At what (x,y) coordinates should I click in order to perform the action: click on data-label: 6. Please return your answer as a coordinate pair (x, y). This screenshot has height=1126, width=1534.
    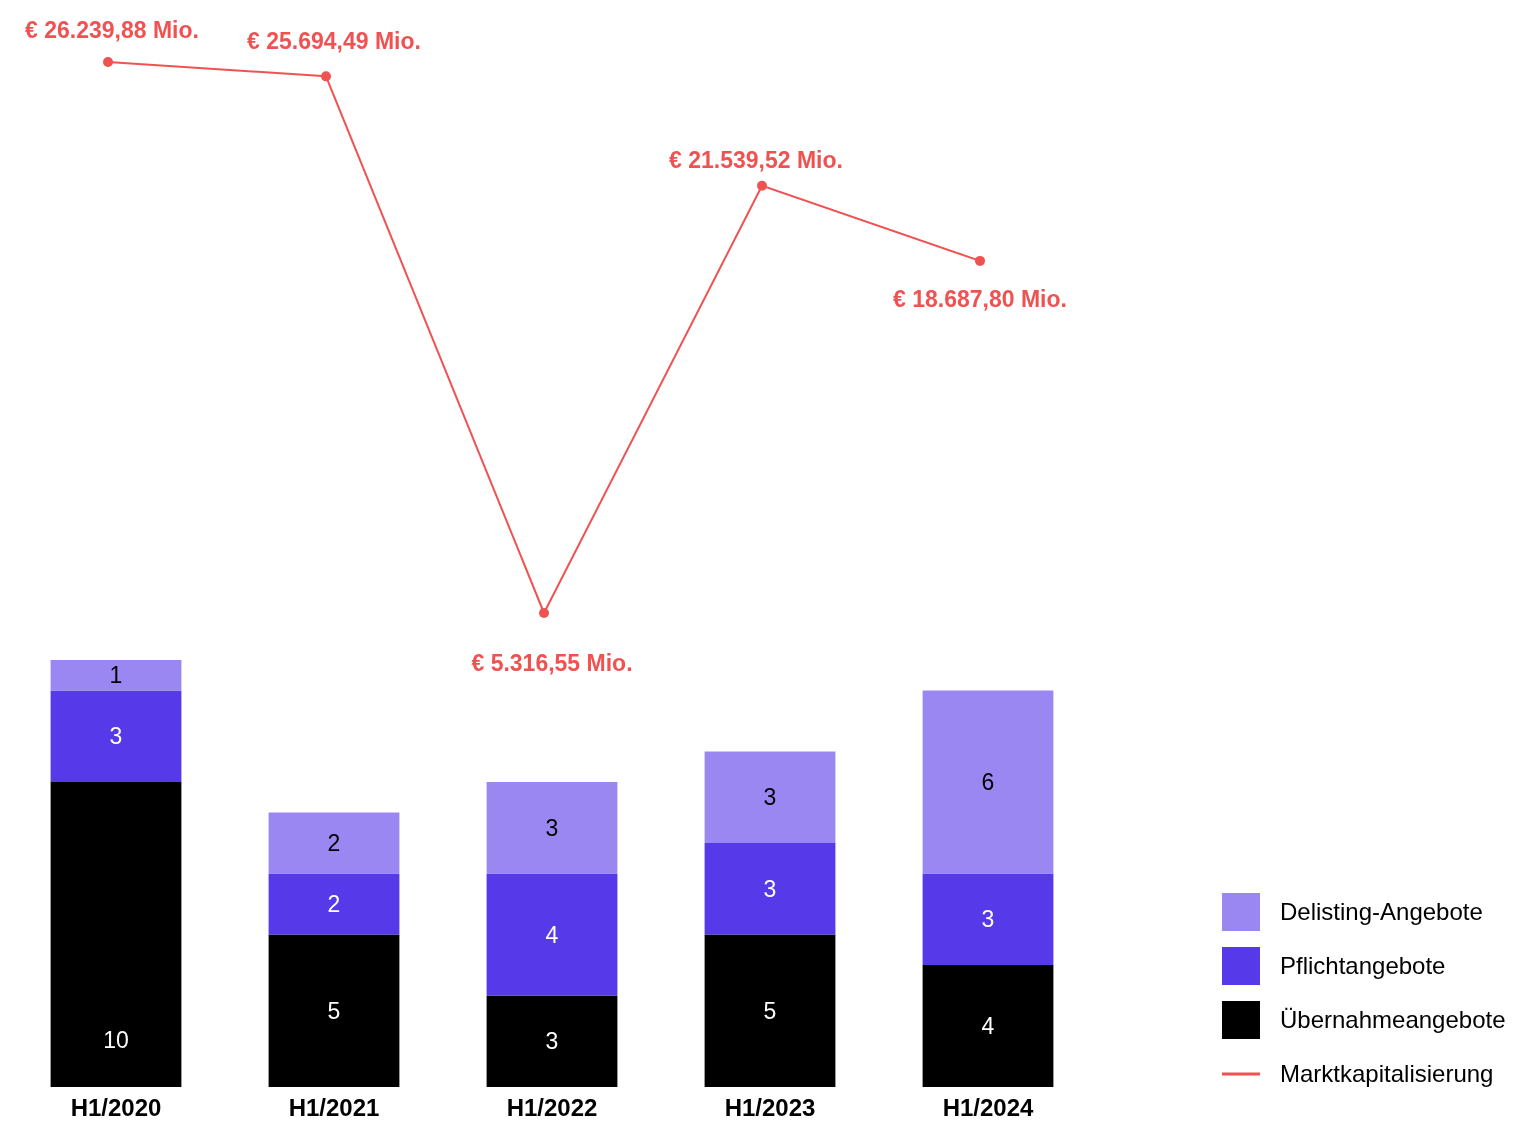
    Looking at the image, I should click on (988, 782).